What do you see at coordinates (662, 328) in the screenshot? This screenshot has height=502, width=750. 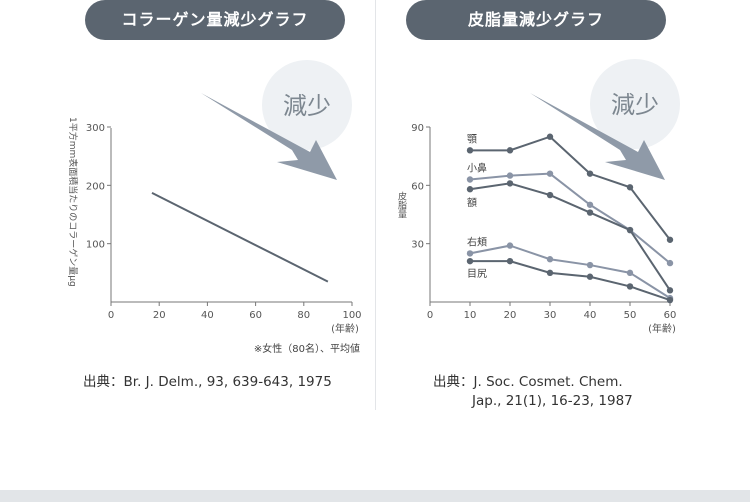 I see `chart2-xlabel: (年齢)` at bounding box center [662, 328].